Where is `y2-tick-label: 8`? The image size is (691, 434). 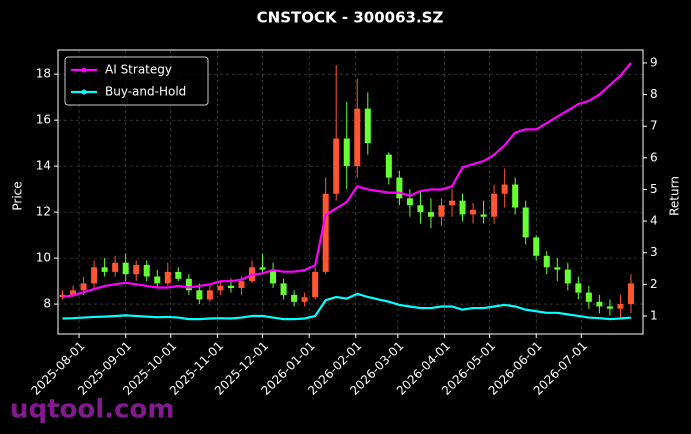 y2-tick-label: 8 is located at coordinates (654, 94).